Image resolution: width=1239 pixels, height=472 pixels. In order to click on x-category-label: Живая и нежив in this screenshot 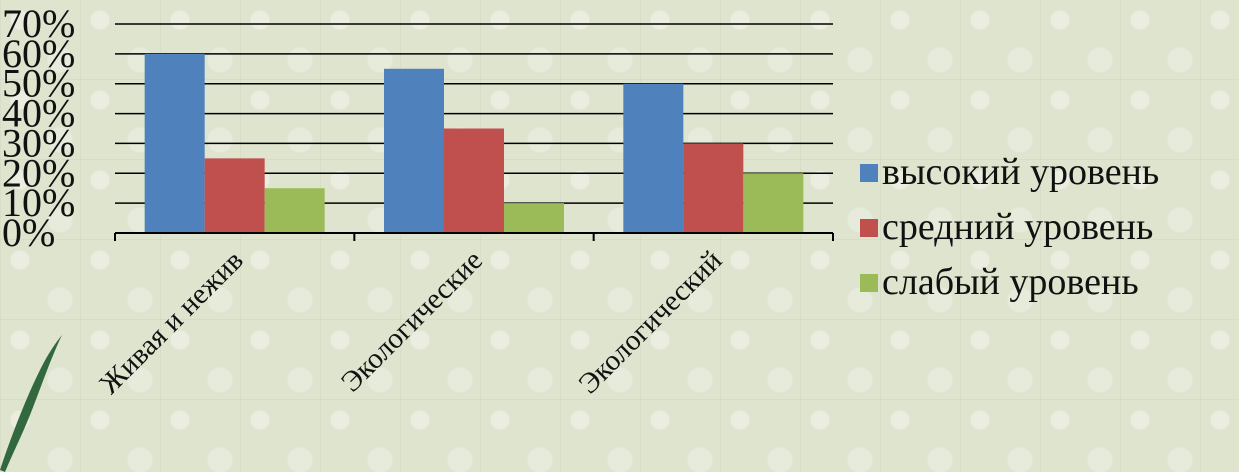, I will do `click(172, 322)`.